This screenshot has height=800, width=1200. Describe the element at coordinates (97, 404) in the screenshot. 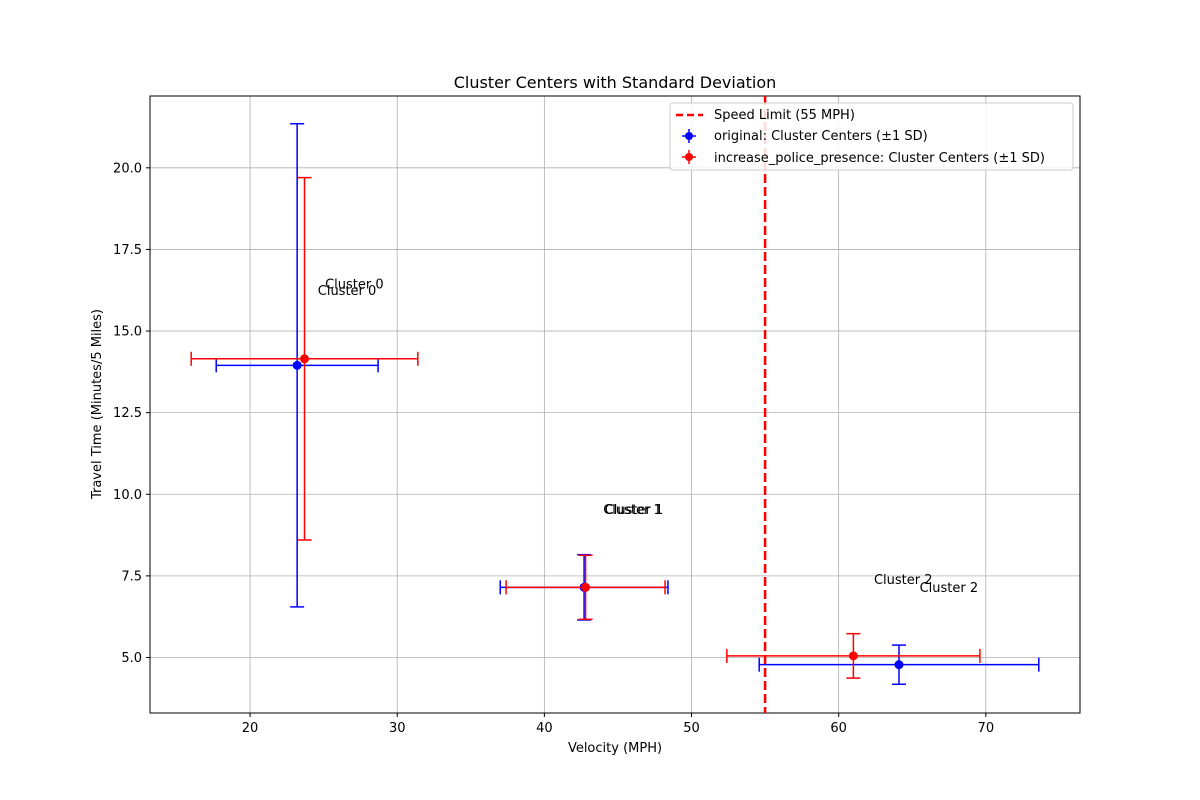

I see `y-axis-label: Travel Time (Minutes/5 Miles)` at that location.